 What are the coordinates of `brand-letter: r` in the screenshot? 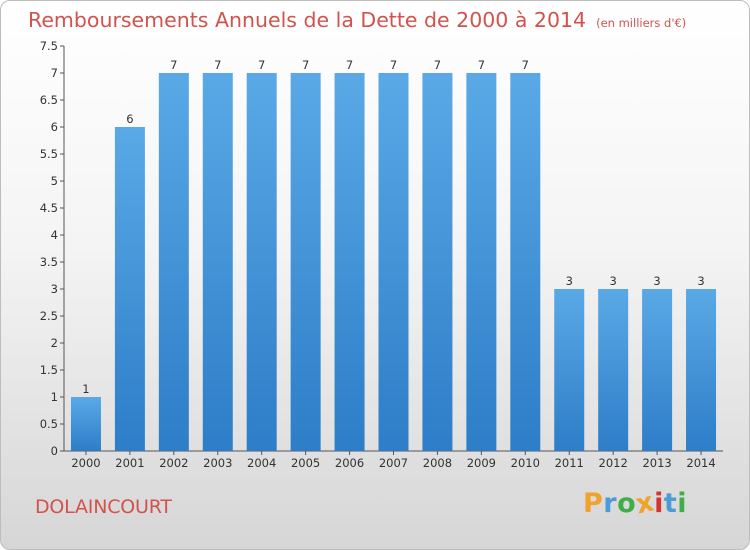 It's located at (610, 503).